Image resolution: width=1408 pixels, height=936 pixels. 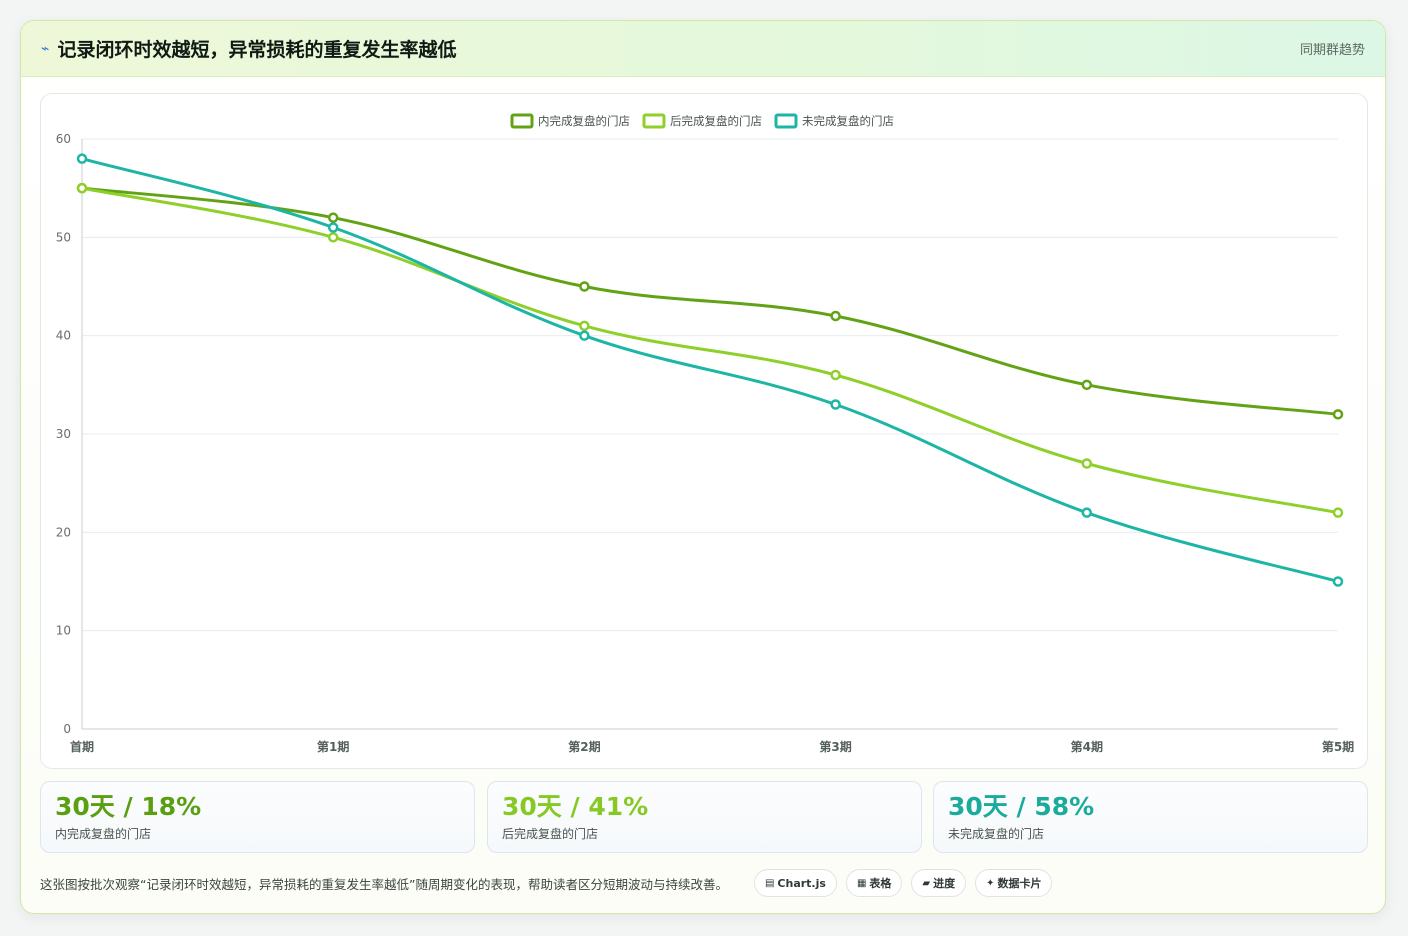 What do you see at coordinates (63, 237) in the screenshot?
I see `y-tick-label: 50` at bounding box center [63, 237].